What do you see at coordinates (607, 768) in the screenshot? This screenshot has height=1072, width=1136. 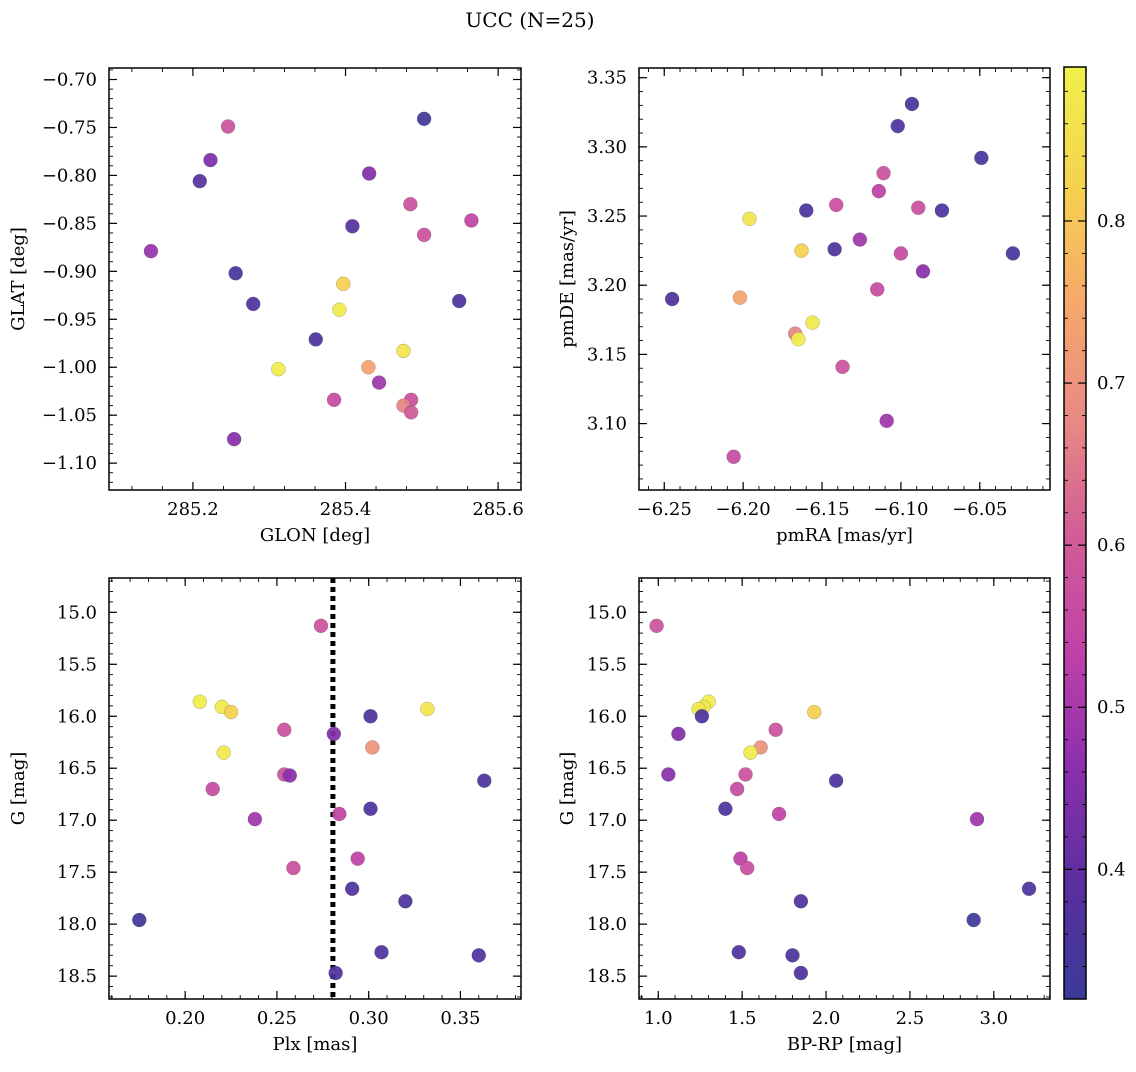 I see `y-tick-label: 16.5` at bounding box center [607, 768].